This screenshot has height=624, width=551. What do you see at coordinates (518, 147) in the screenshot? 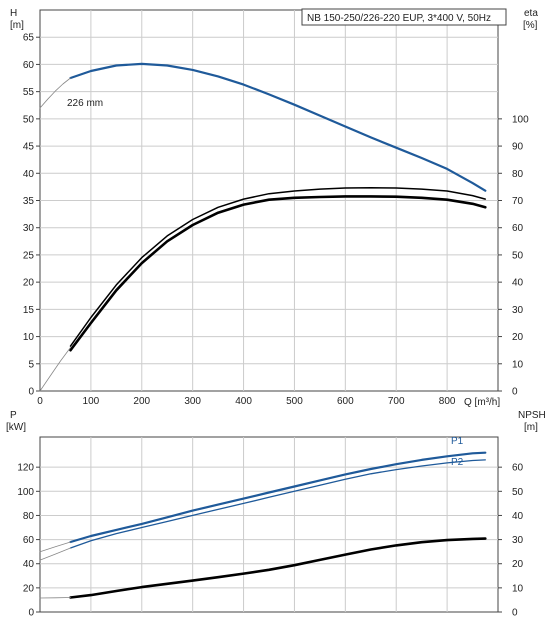
I see `top-right-tick-90: 90` at bounding box center [518, 147].